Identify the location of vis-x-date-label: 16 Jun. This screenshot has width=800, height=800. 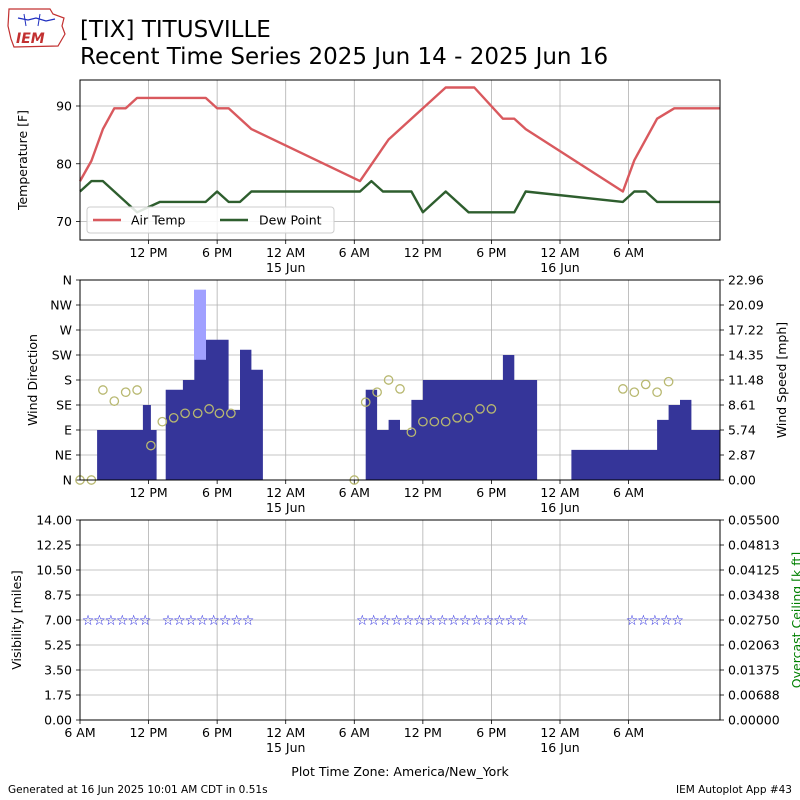
(559, 747).